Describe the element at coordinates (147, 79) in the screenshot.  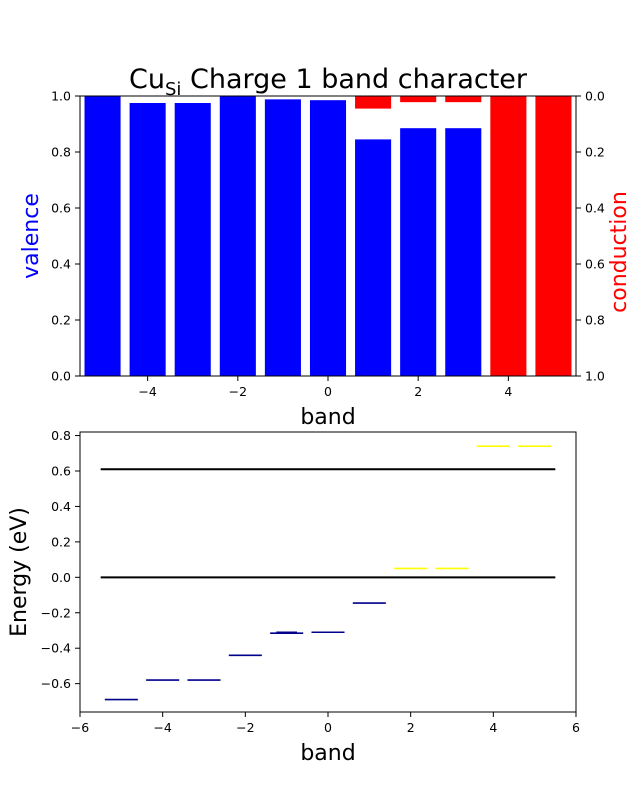
I see `title-main: Cu` at that location.